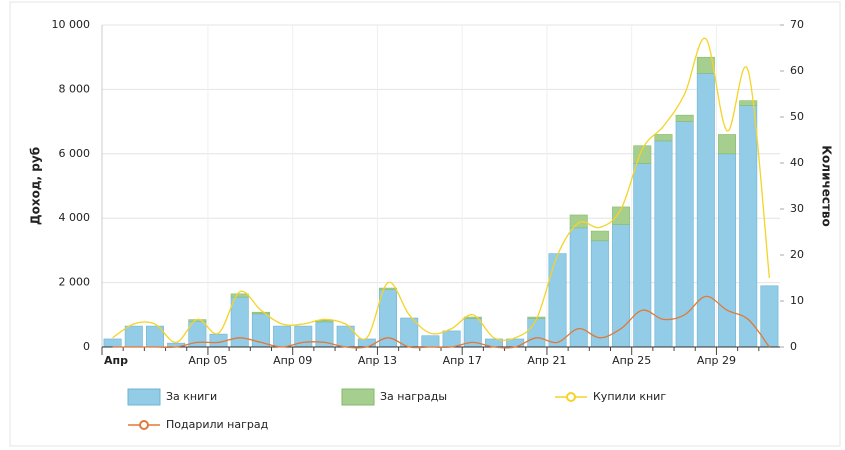  Describe the element at coordinates (629, 396) in the screenshot. I see `legend-label: Купили книг` at that location.